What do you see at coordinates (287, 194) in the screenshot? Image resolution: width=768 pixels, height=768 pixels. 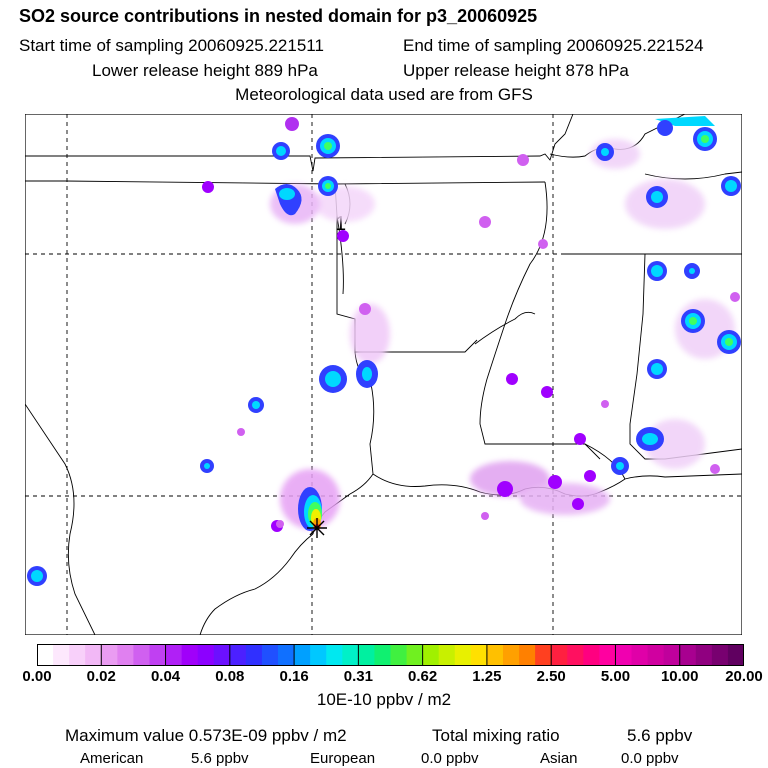 I see `cell-5b` at bounding box center [287, 194].